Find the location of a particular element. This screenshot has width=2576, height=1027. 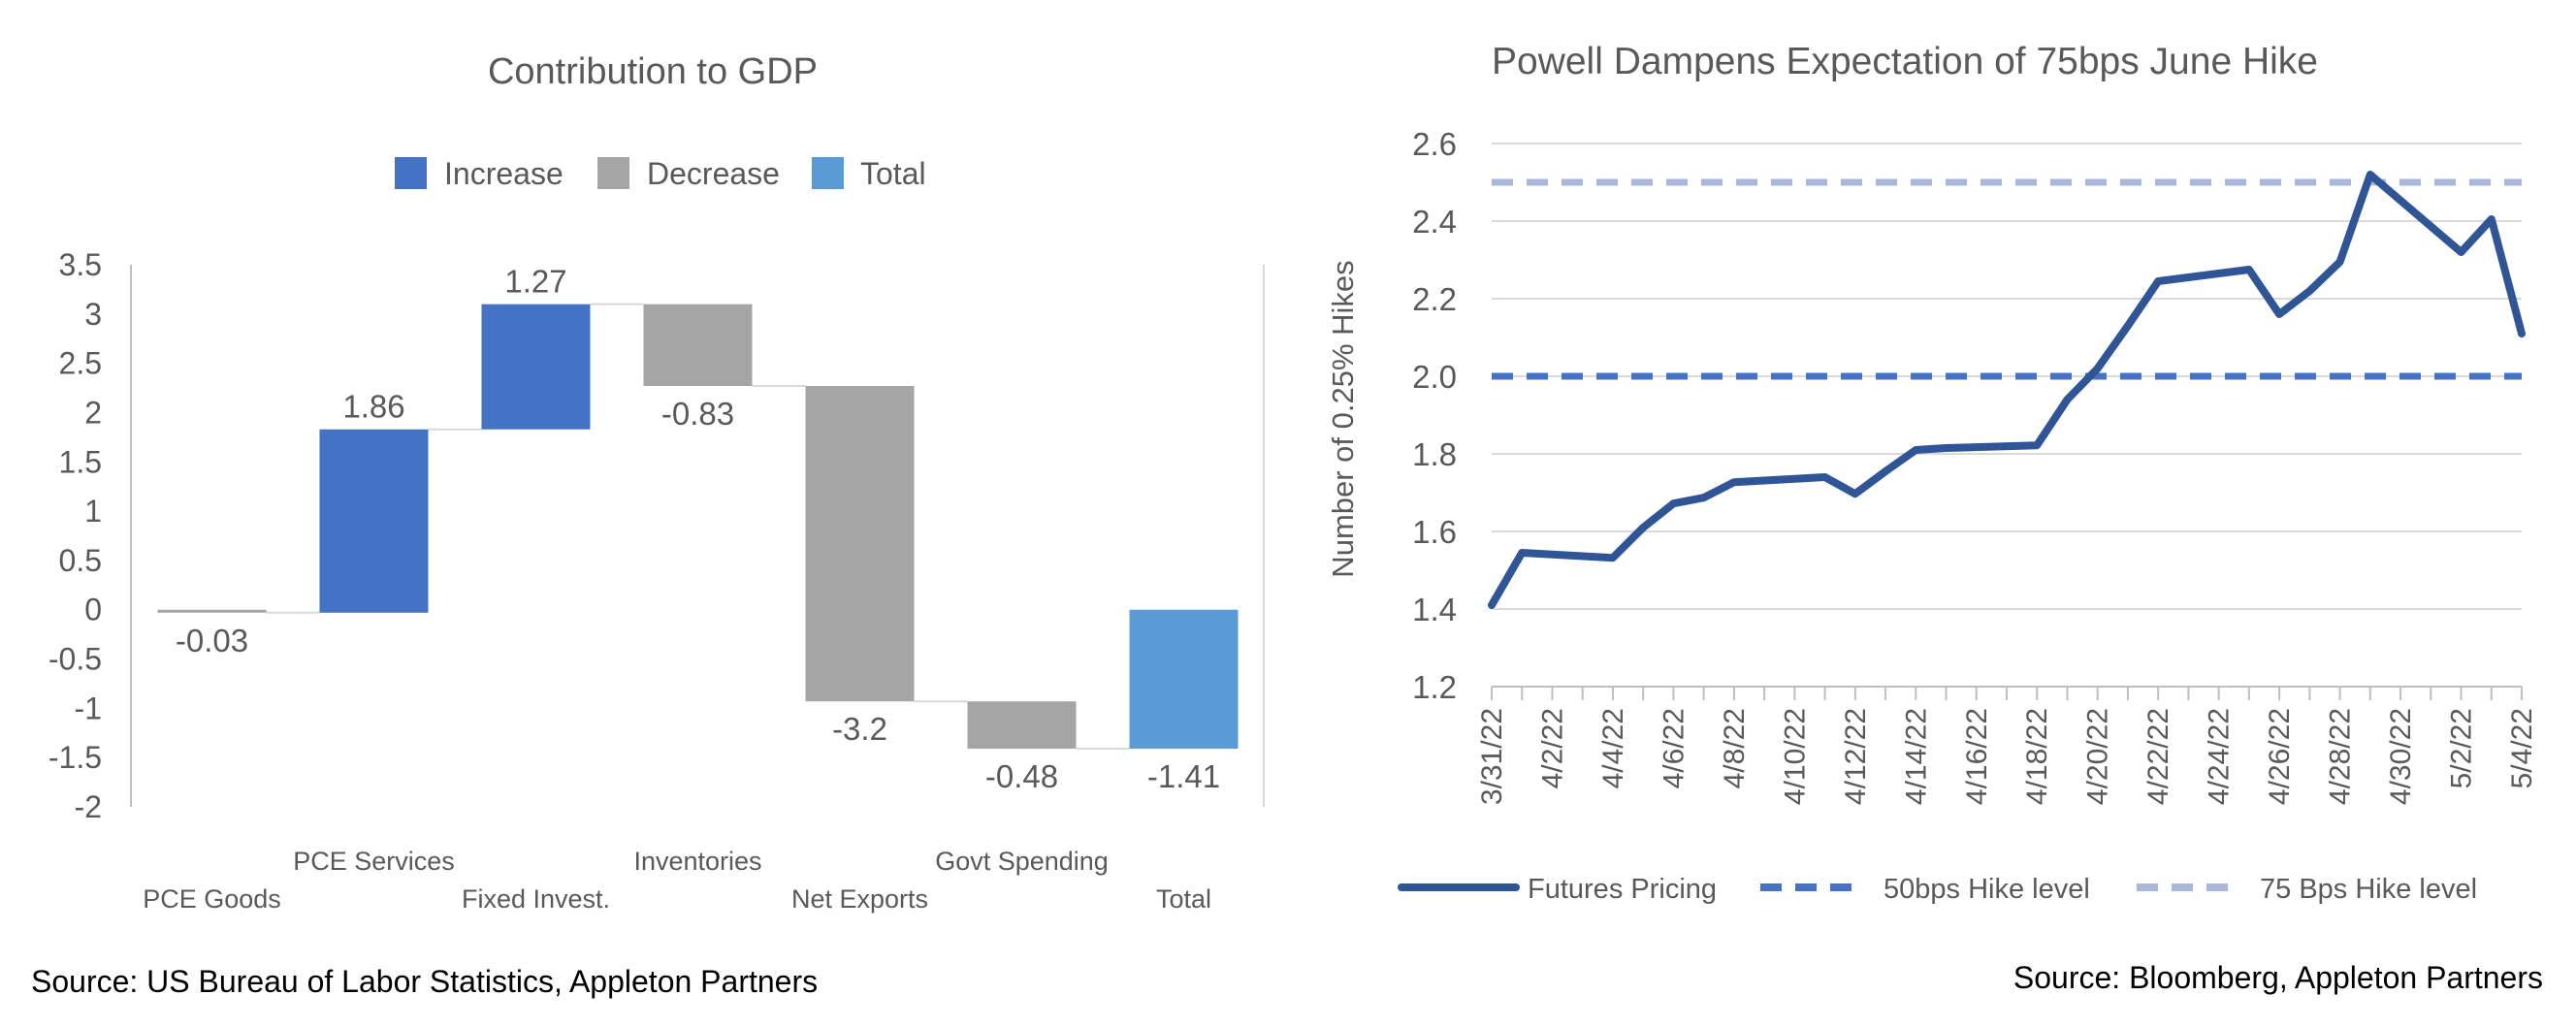

right-source-note: Source: Bloomberg, Appleton Partners is located at coordinates (2277, 977).